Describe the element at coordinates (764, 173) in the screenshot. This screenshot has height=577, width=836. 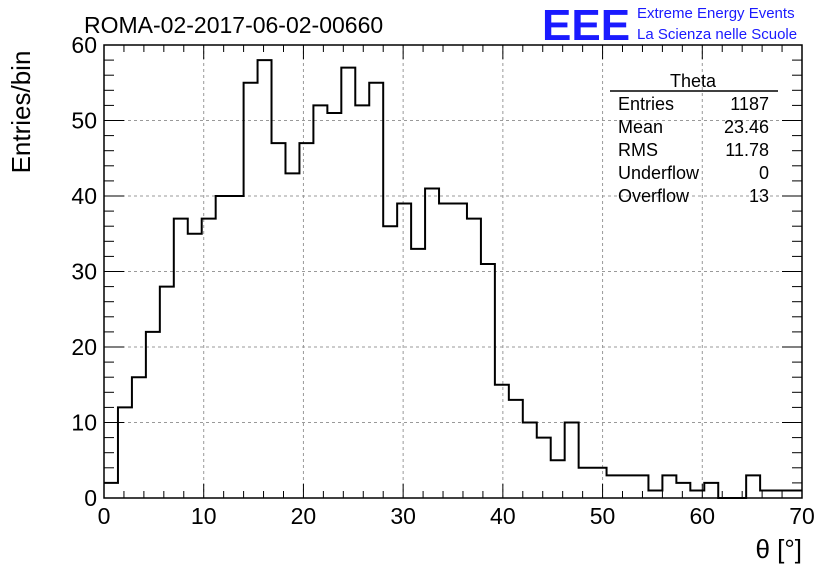
I see `stats-value: 0` at that location.